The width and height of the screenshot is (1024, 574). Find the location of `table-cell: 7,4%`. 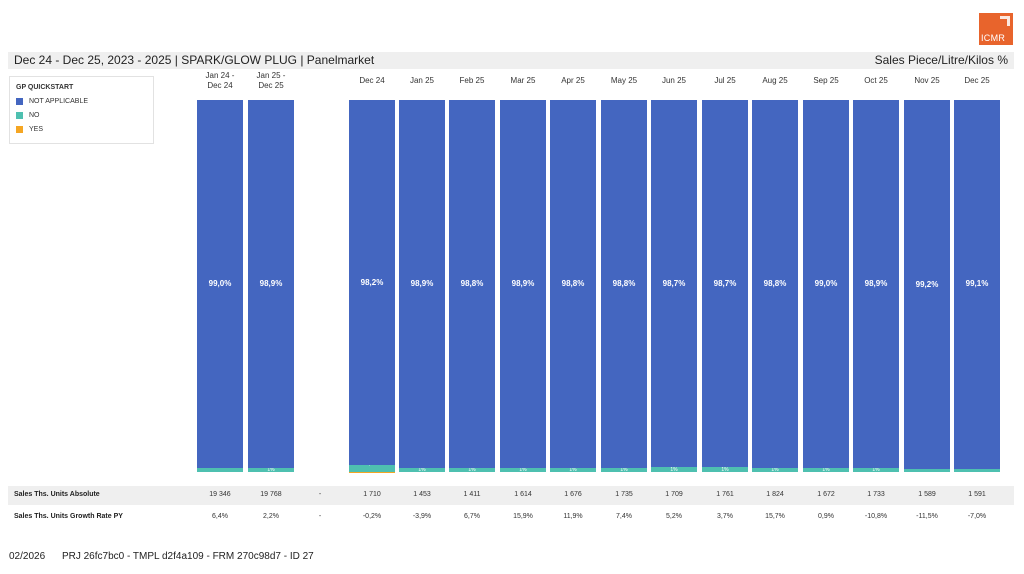

table-cell: 7,4% is located at coordinates (624, 516).